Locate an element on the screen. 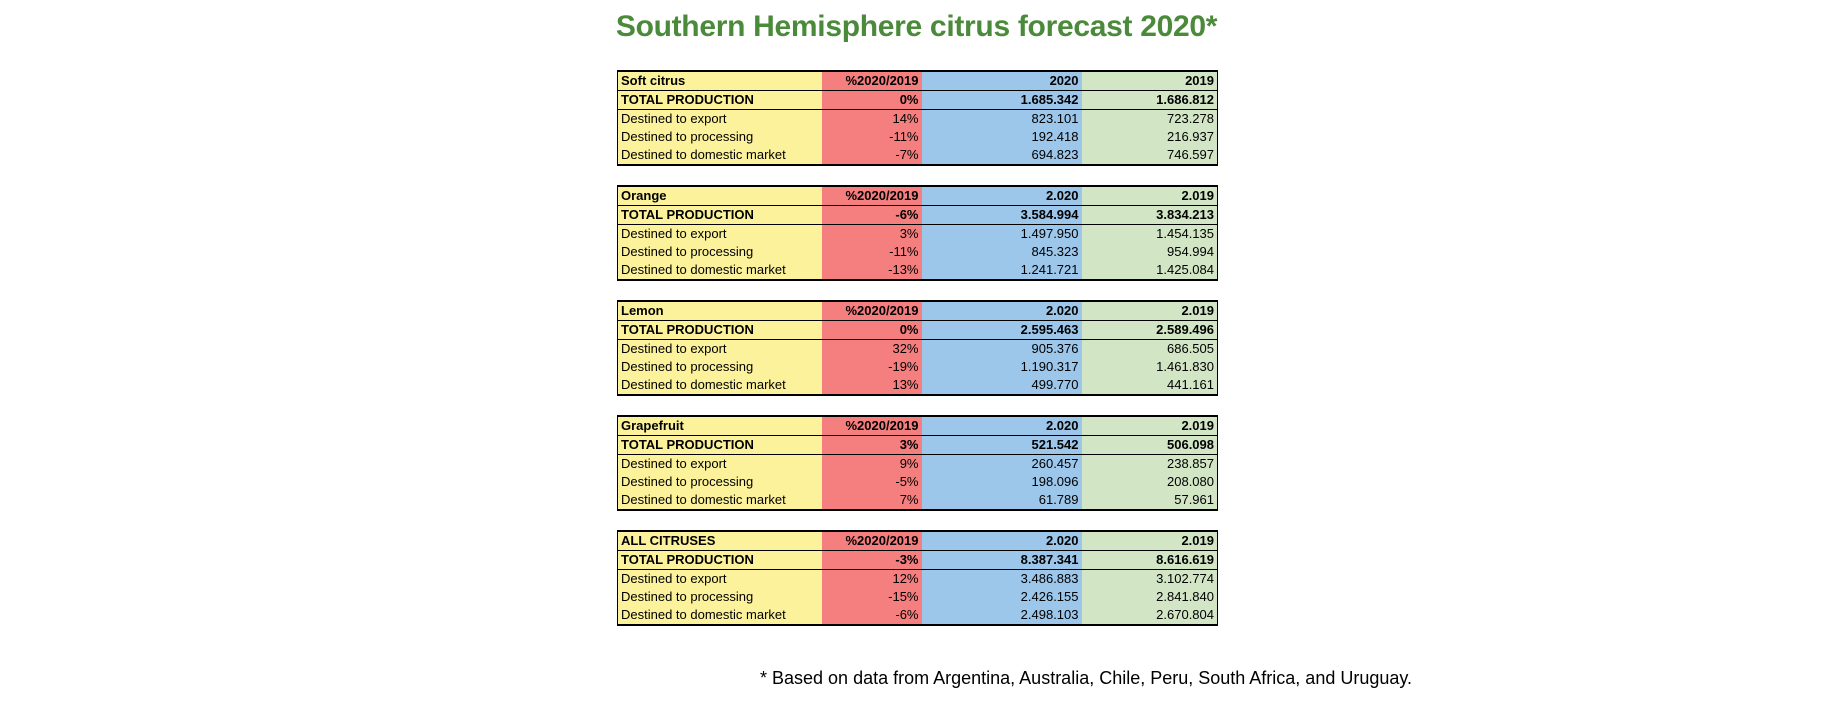  year-2019-cell: 2.841.840 is located at coordinates (1149, 597).